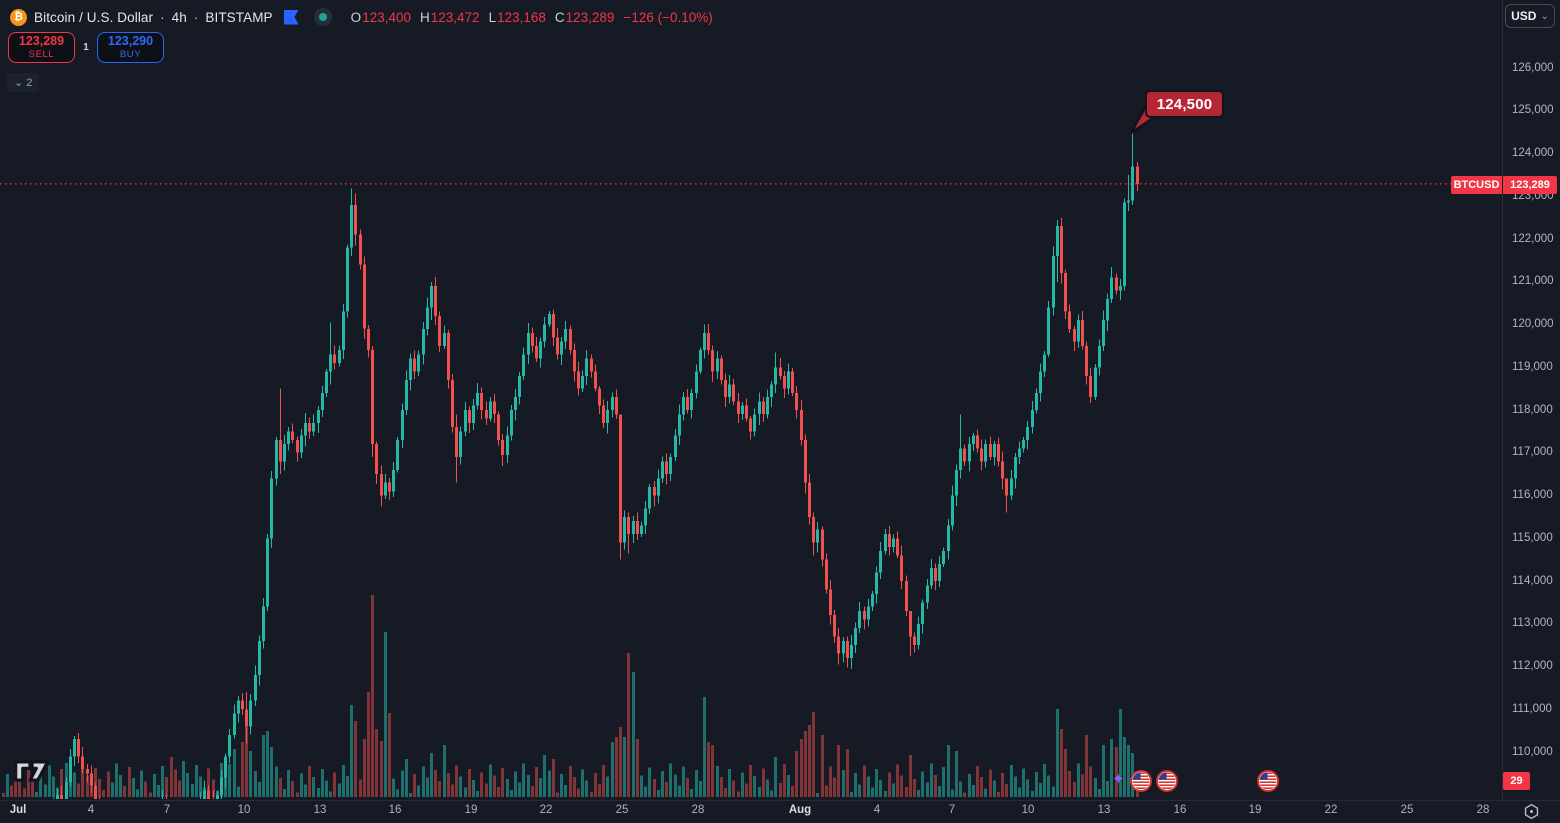 This screenshot has height=823, width=1560. What do you see at coordinates (1502, 400) in the screenshot?
I see `price-axis-separator` at bounding box center [1502, 400].